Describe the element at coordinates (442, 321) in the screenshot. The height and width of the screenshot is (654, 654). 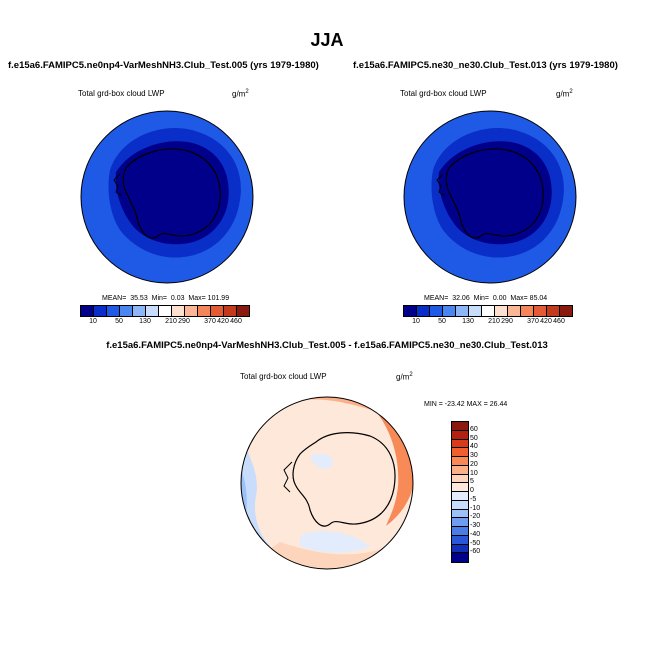
I see `panel2-colorbar-tick-label: 50` at that location.